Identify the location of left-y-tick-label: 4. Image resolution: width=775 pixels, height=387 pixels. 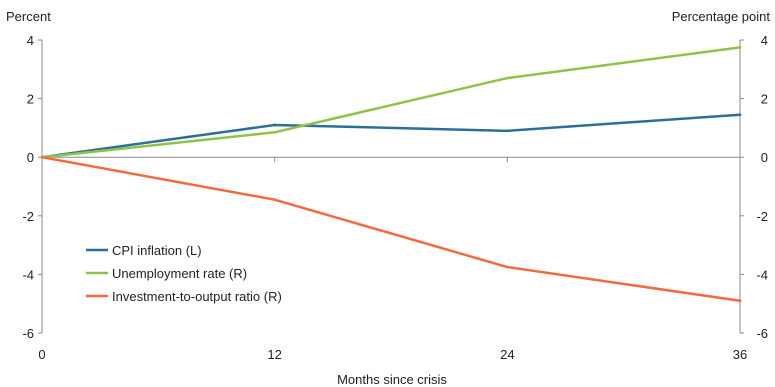
(30, 40).